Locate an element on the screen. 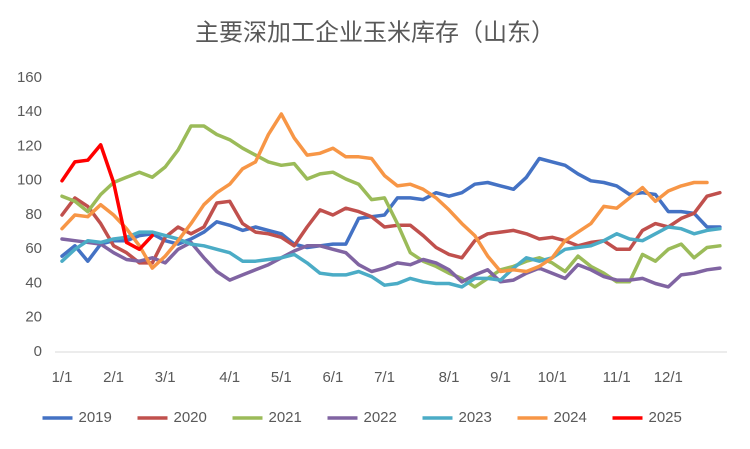 The width and height of the screenshot is (750, 449). x-tick-label: 8/1 is located at coordinates (449, 377).